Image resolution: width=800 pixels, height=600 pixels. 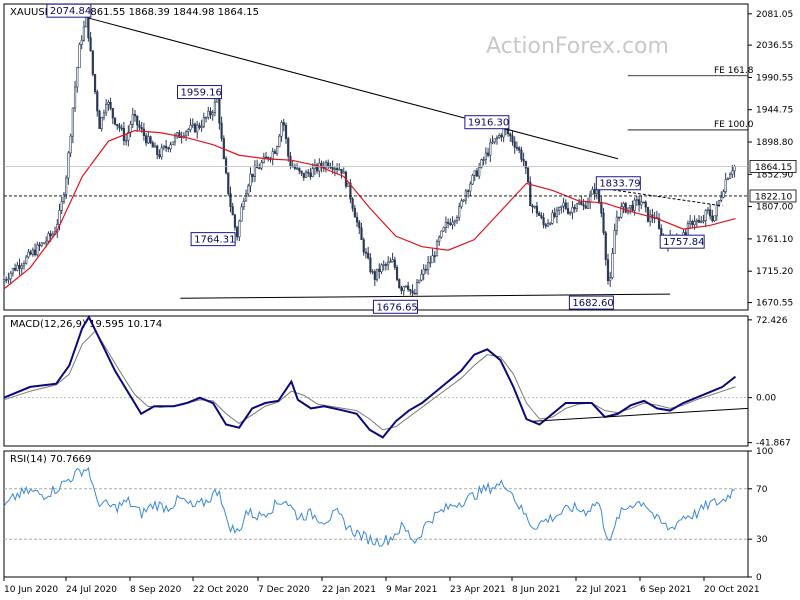 What do you see at coordinates (774, 111) in the screenshot?
I see `y-tick-label: 1944.75` at bounding box center [774, 111].